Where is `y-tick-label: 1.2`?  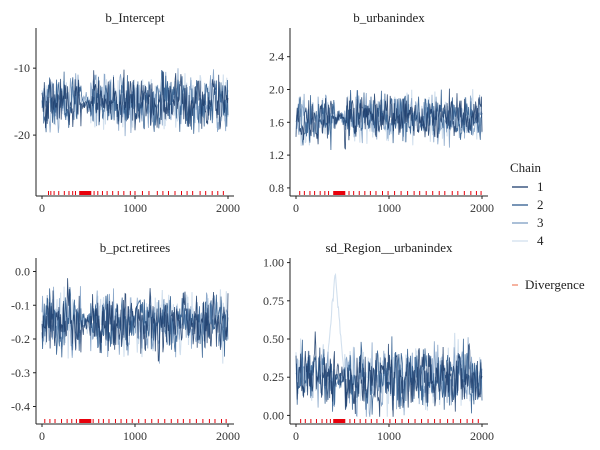
y-tick-label: 1.2 is located at coordinates (276, 155).